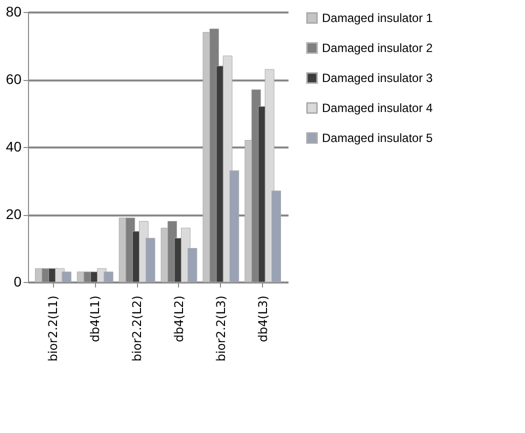 The height and width of the screenshot is (433, 525). What do you see at coordinates (378, 138) in the screenshot?
I see `legend-label: Damaged insulator 5` at bounding box center [378, 138].